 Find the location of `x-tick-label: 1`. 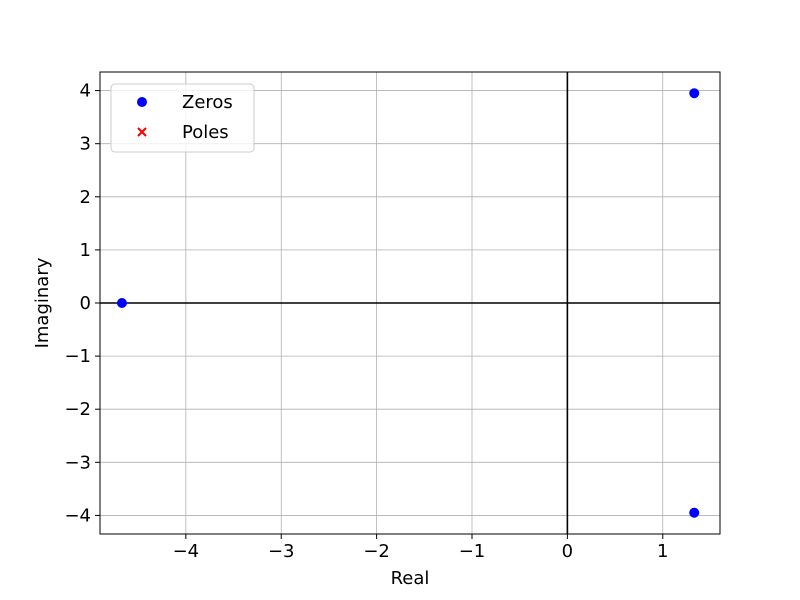

x-tick-label: 1 is located at coordinates (662, 551).